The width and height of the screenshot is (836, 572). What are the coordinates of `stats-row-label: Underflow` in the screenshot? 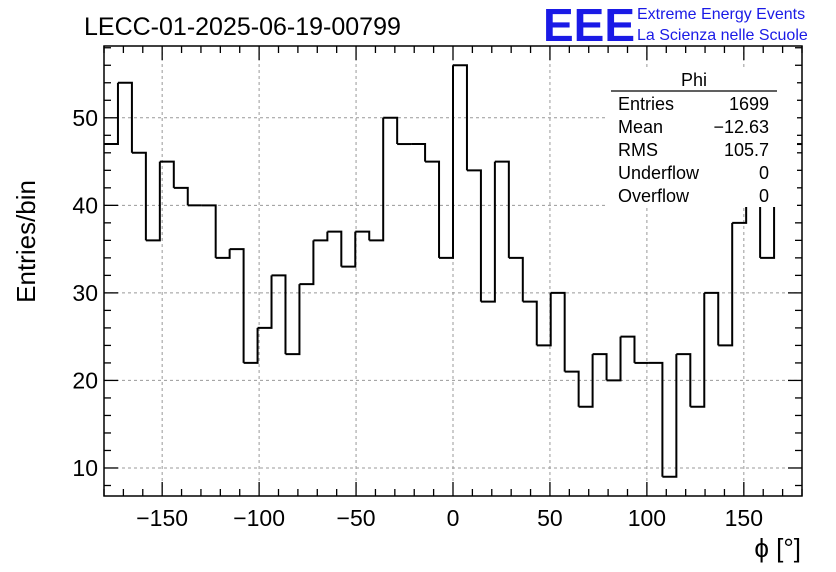 It's located at (659, 173).